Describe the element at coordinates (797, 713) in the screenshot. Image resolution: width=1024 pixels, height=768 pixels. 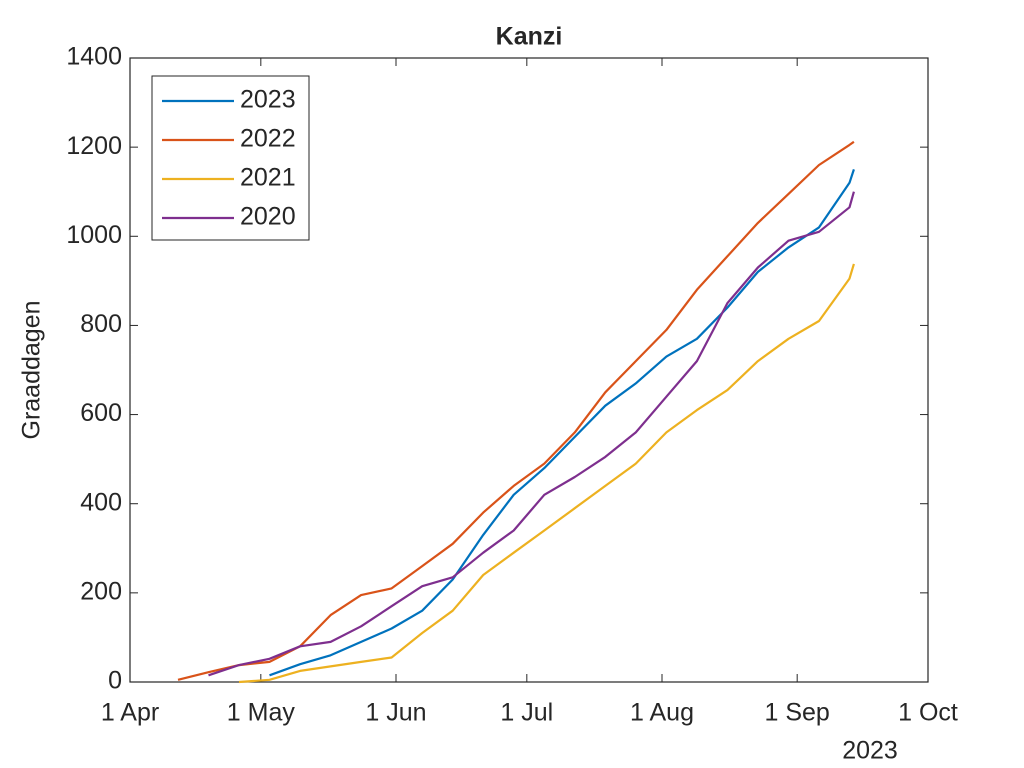
I see `x-tick-label: 1 Sep` at that location.